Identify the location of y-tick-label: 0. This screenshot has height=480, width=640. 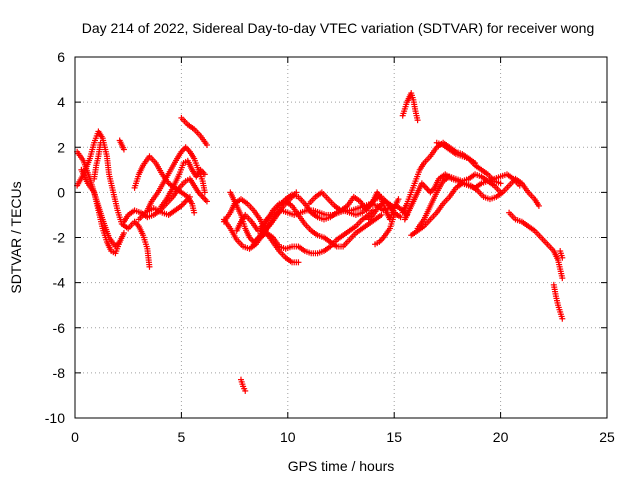
(61, 192).